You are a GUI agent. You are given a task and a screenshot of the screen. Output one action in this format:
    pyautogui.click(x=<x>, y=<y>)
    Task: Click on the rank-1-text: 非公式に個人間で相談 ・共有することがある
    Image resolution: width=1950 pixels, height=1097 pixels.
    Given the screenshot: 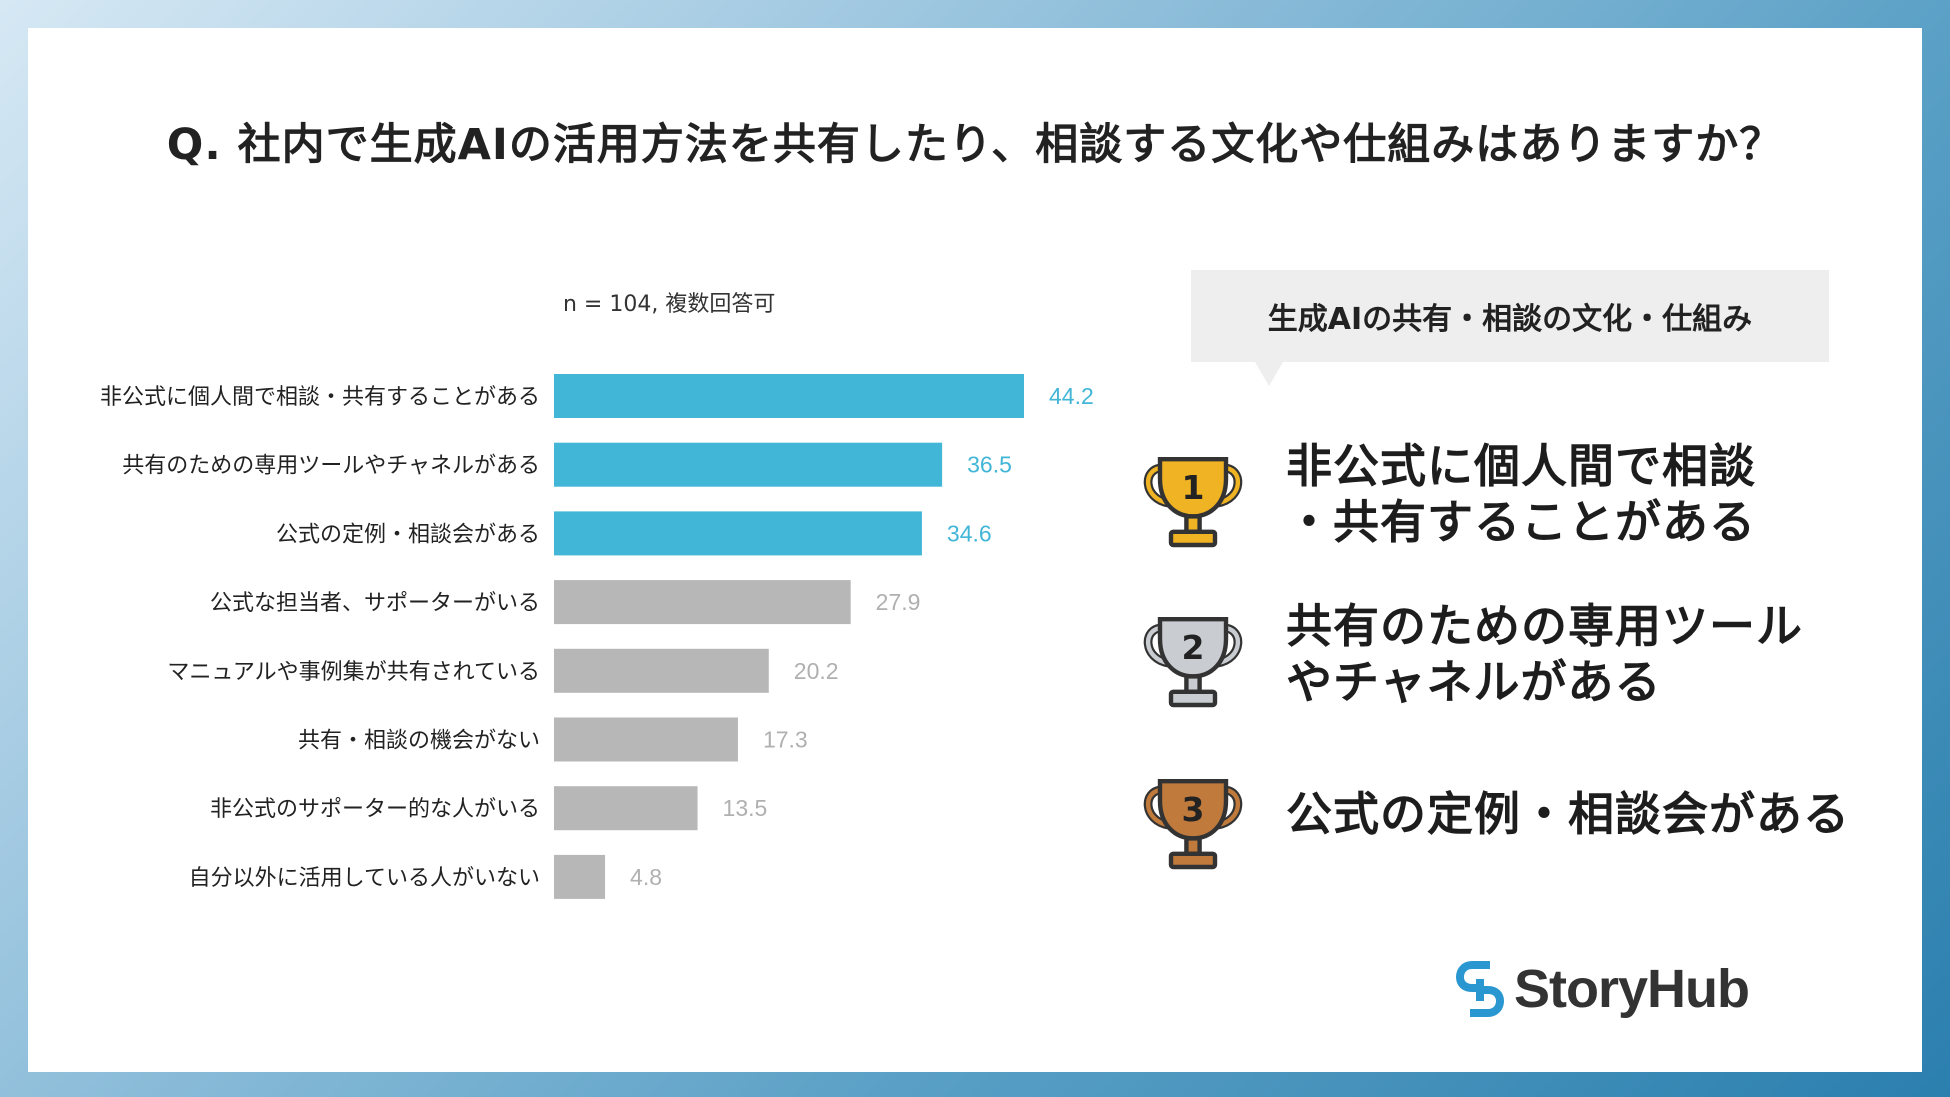 What is the action you would take?
    pyautogui.click(x=1521, y=494)
    